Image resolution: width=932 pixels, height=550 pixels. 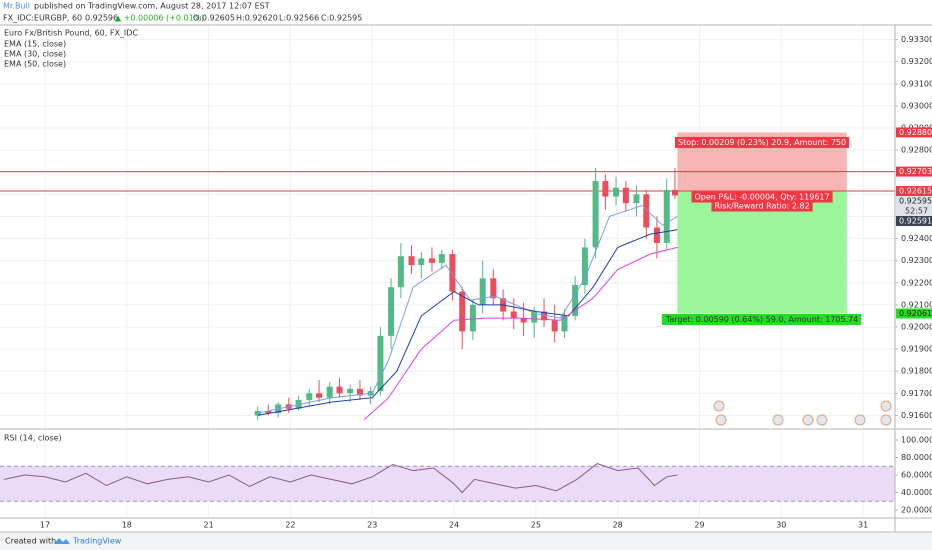 I want to click on rsi-tick-label: 100.0000, so click(x=916, y=439).